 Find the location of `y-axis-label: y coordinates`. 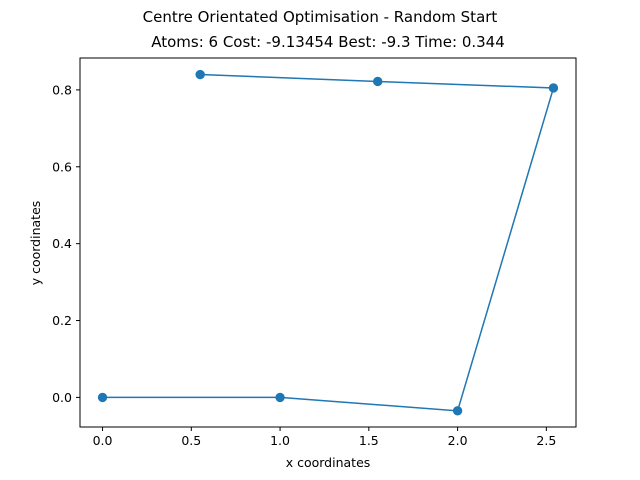

y-axis-label: y coordinates is located at coordinates (35, 243).